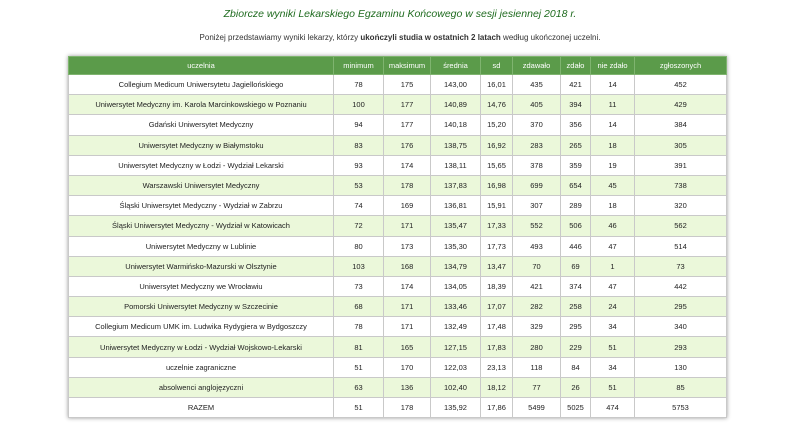 Image resolution: width=800 pixels, height=439 pixels. What do you see at coordinates (407, 125) in the screenshot?
I see `value-cell: 177` at bounding box center [407, 125].